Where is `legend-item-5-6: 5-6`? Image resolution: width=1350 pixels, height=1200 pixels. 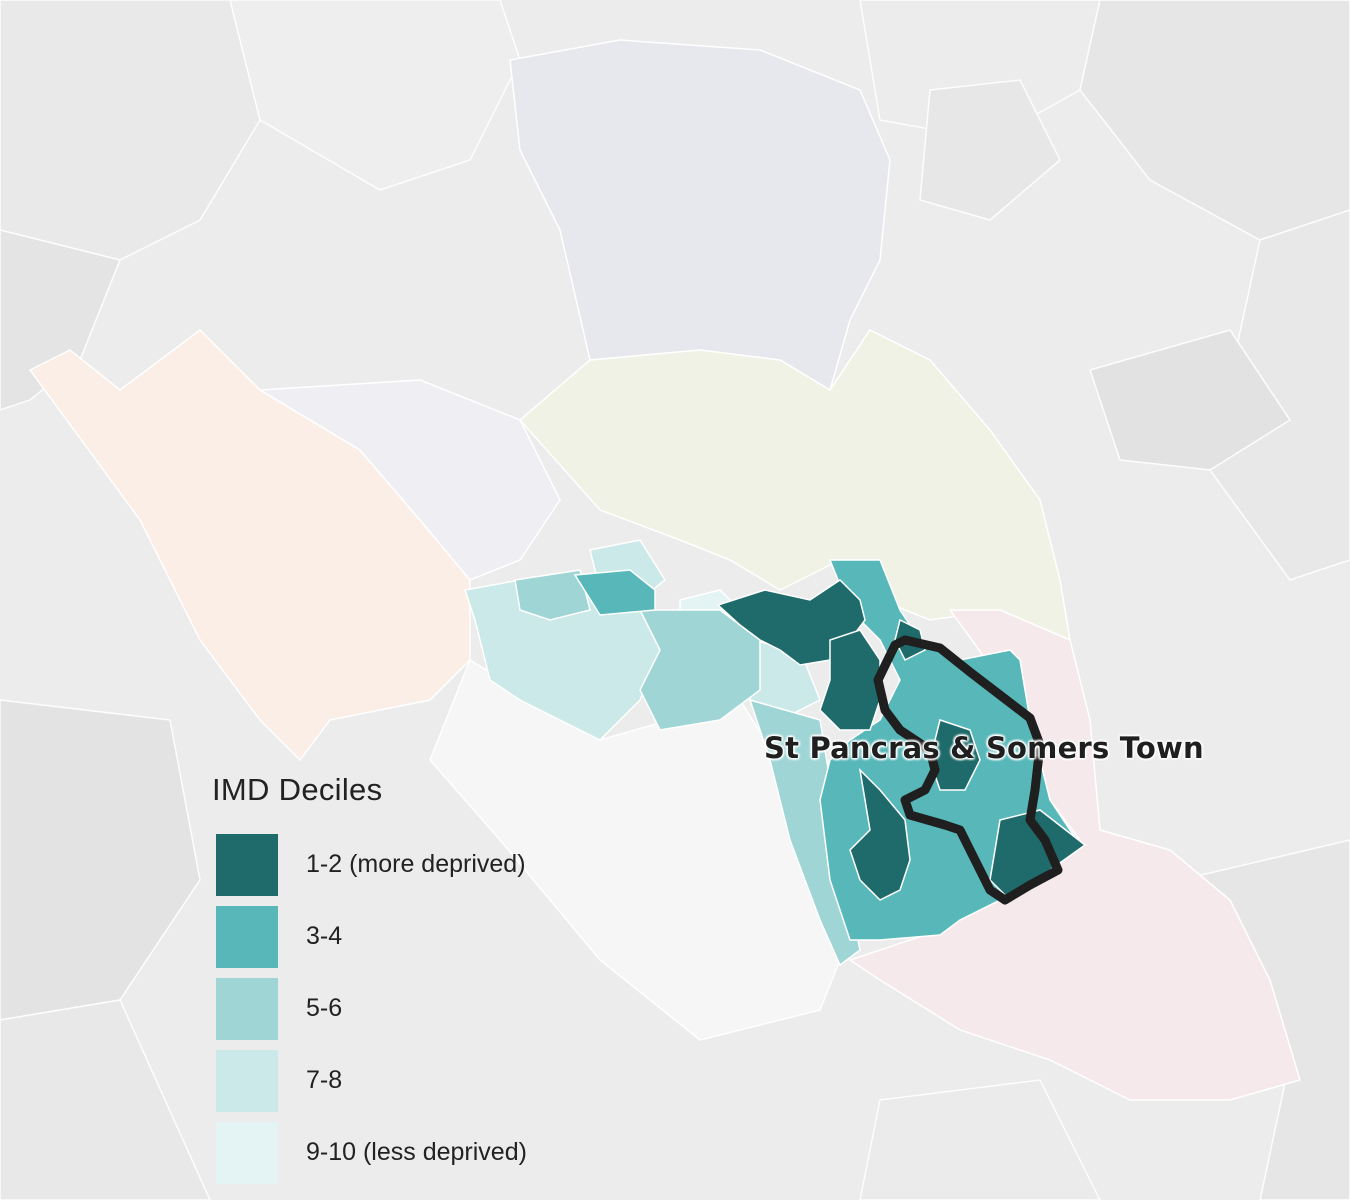
legend-item-5-6: 5-6 is located at coordinates (402, 1014).